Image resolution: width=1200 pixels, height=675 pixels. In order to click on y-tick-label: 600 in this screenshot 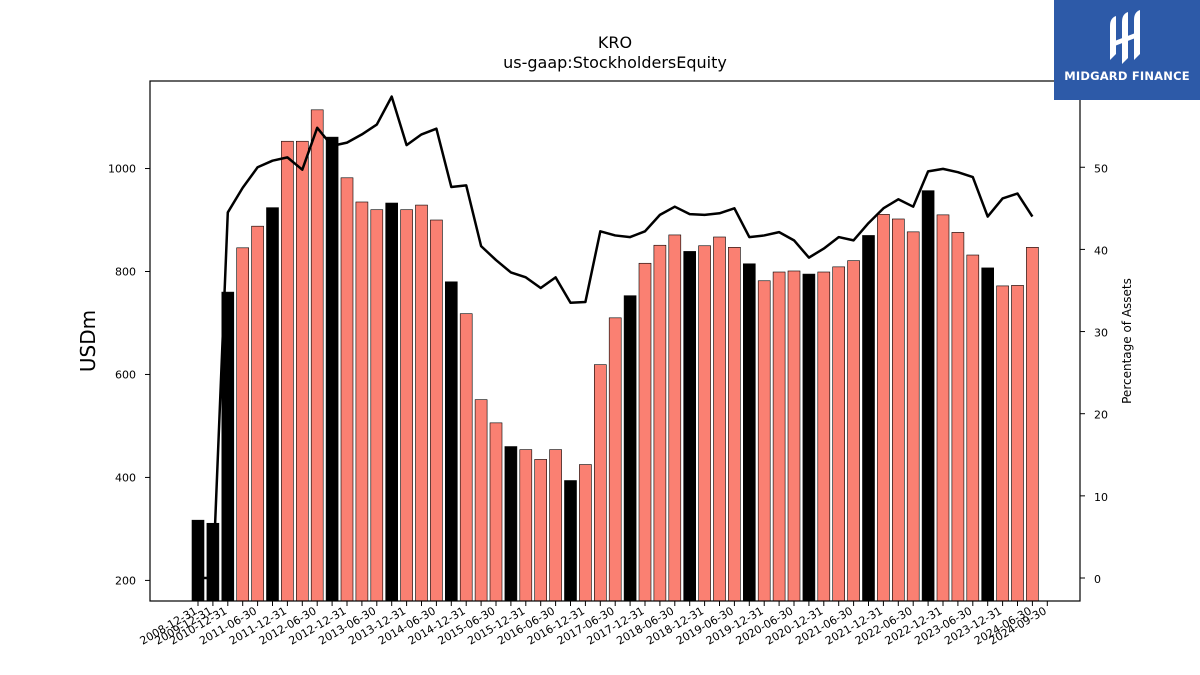, I will do `click(125, 374)`.